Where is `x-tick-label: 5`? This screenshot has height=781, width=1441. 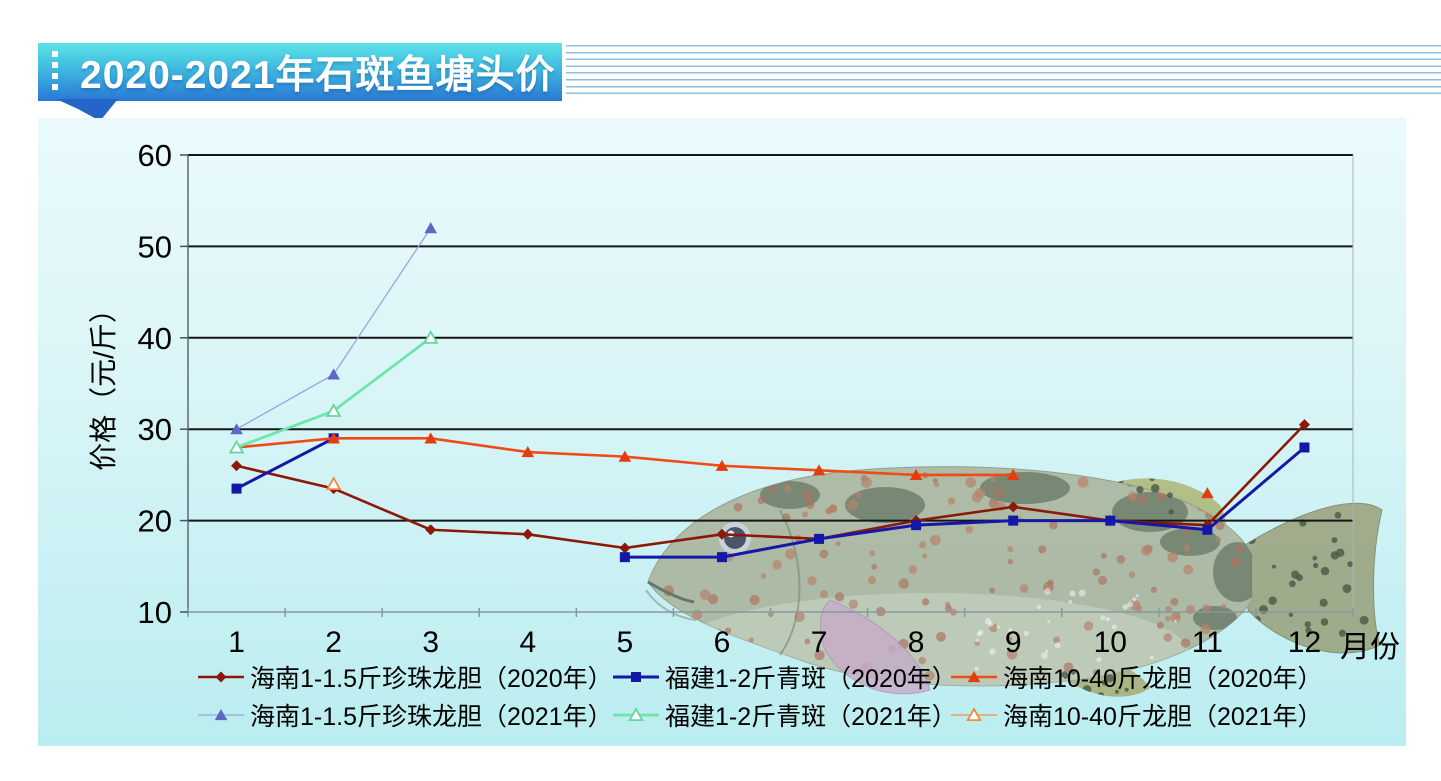
x-tick-label: 5 is located at coordinates (625, 642).